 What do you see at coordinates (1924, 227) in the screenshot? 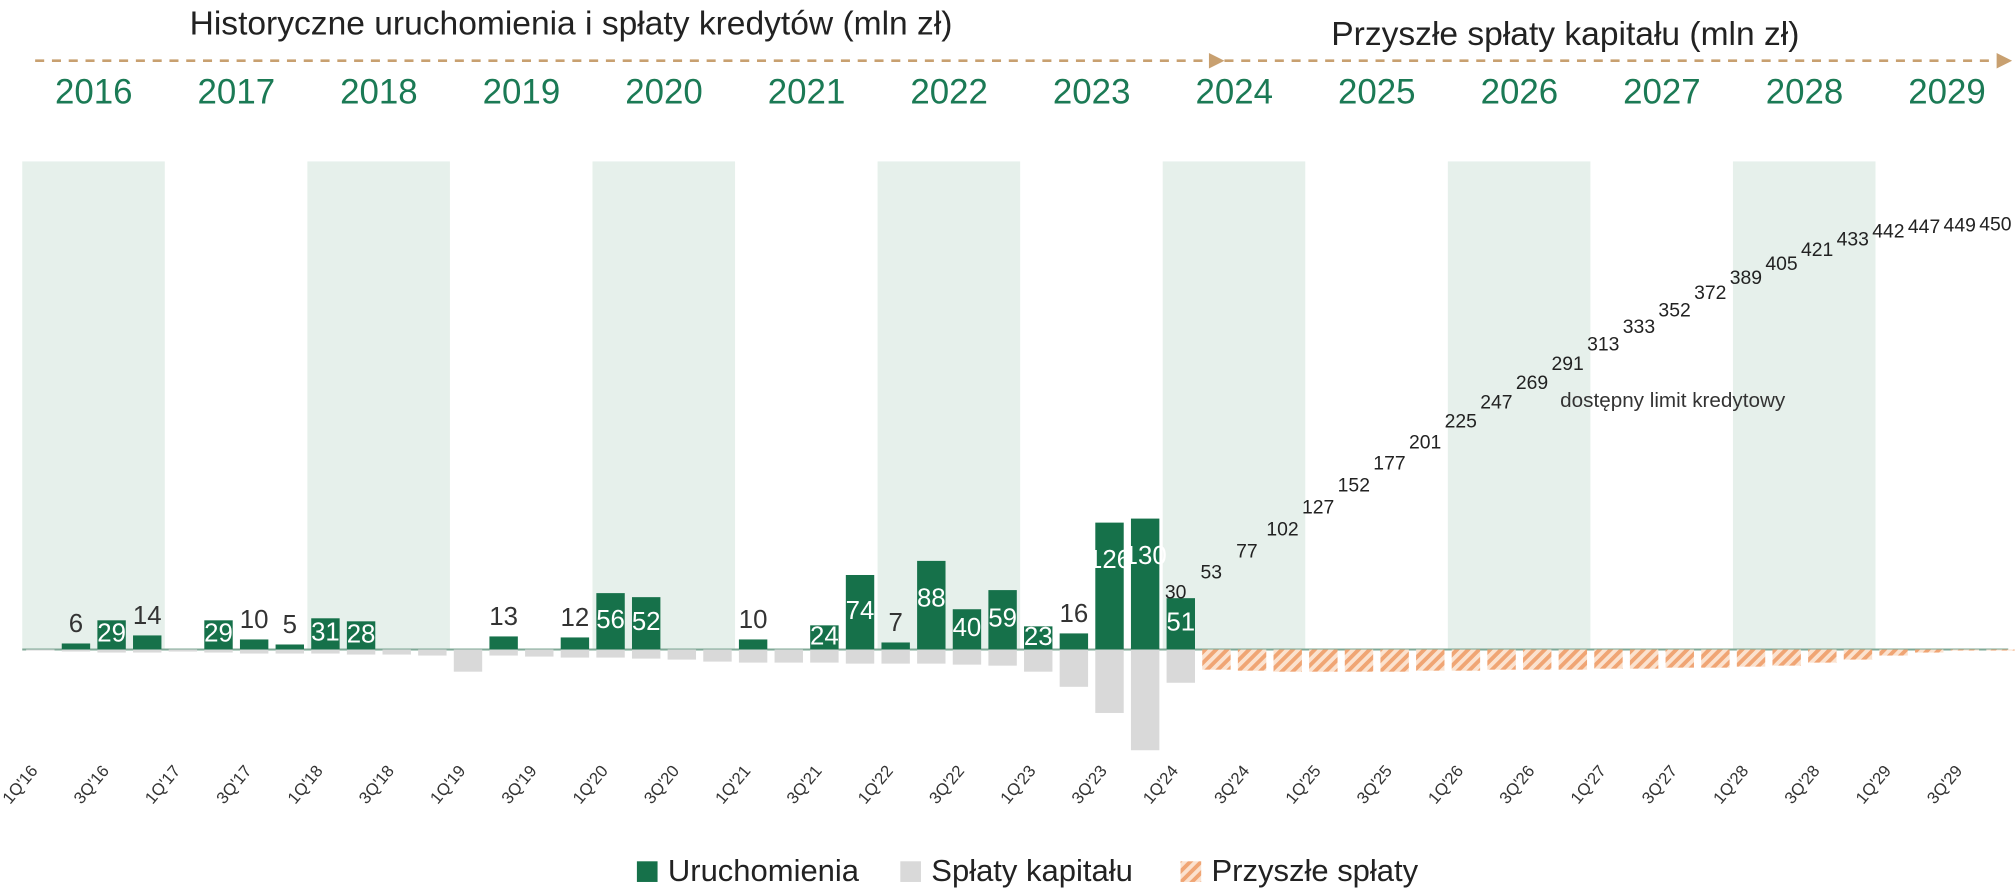
I see `limit-label: 447` at bounding box center [1924, 227].